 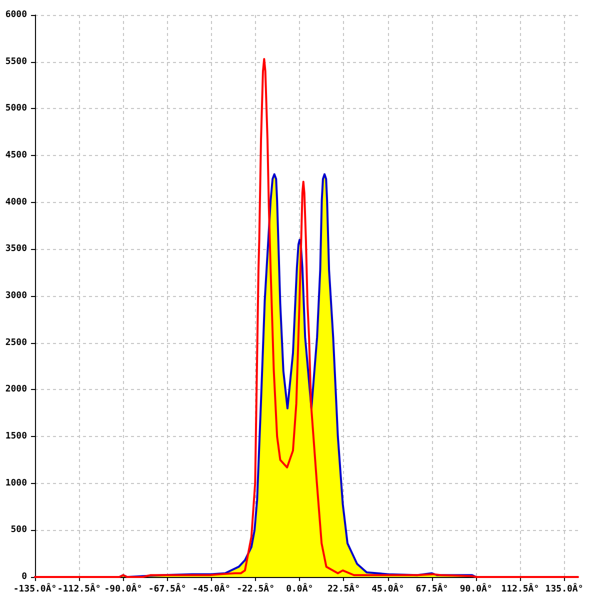 I want to click on x-tick-label: 22.5Â°, so click(x=343, y=588).